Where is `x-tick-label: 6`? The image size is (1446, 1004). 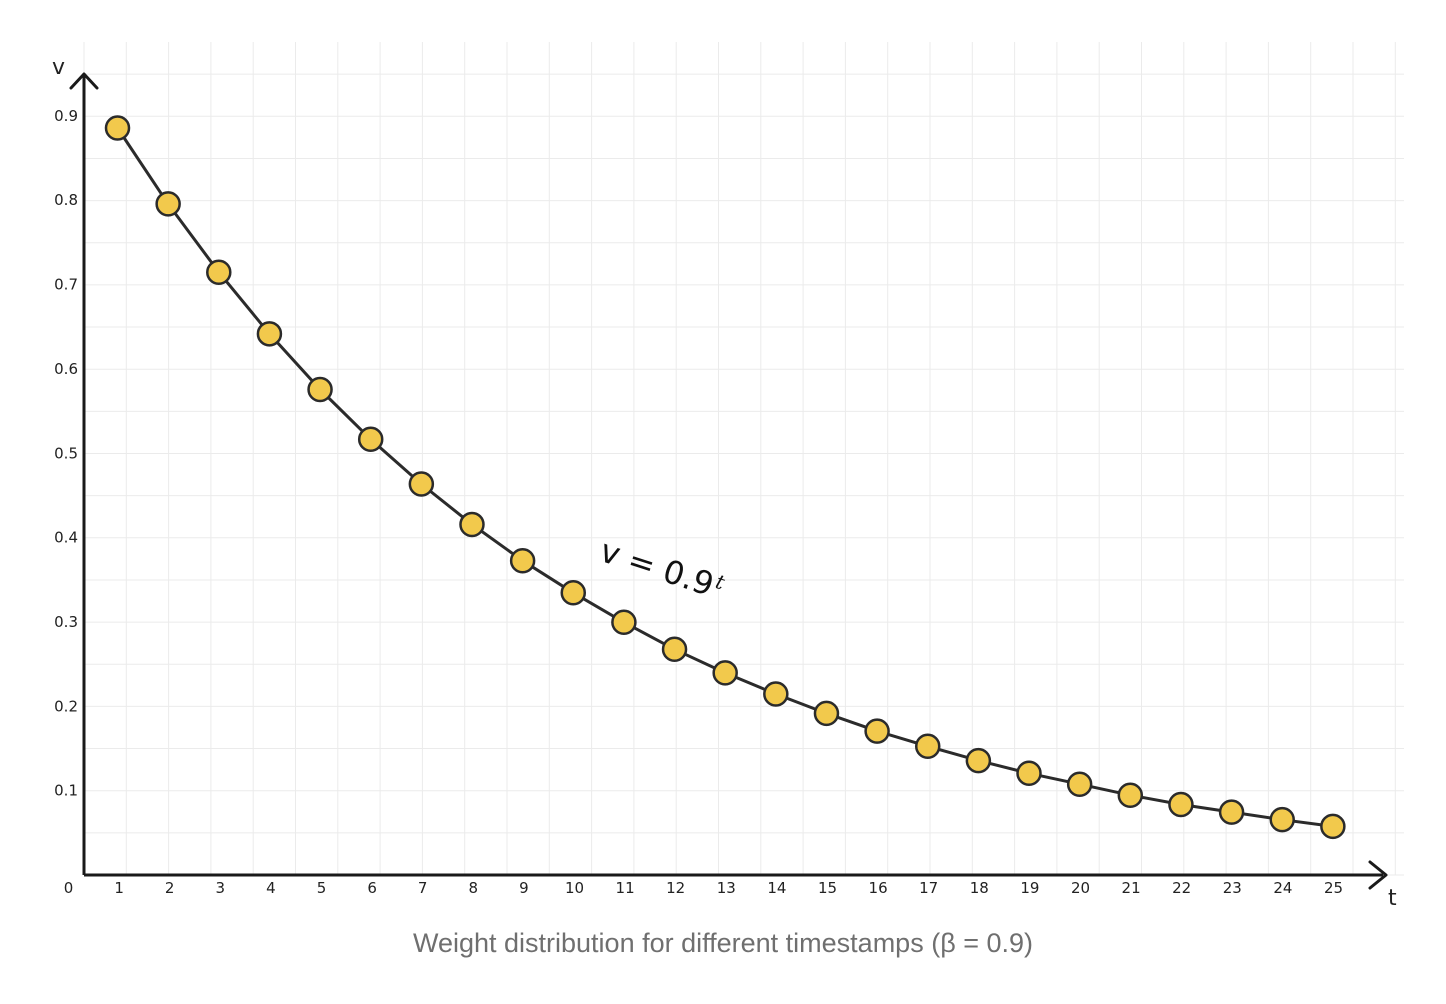
x-tick-label: 6 is located at coordinates (372, 888).